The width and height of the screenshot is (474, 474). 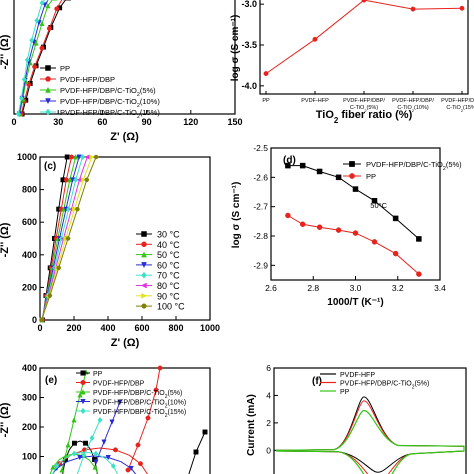 What do you see at coordinates (260, 265) in the screenshot?
I see `panel-d-y-tick-label: -2.9` at bounding box center [260, 265].